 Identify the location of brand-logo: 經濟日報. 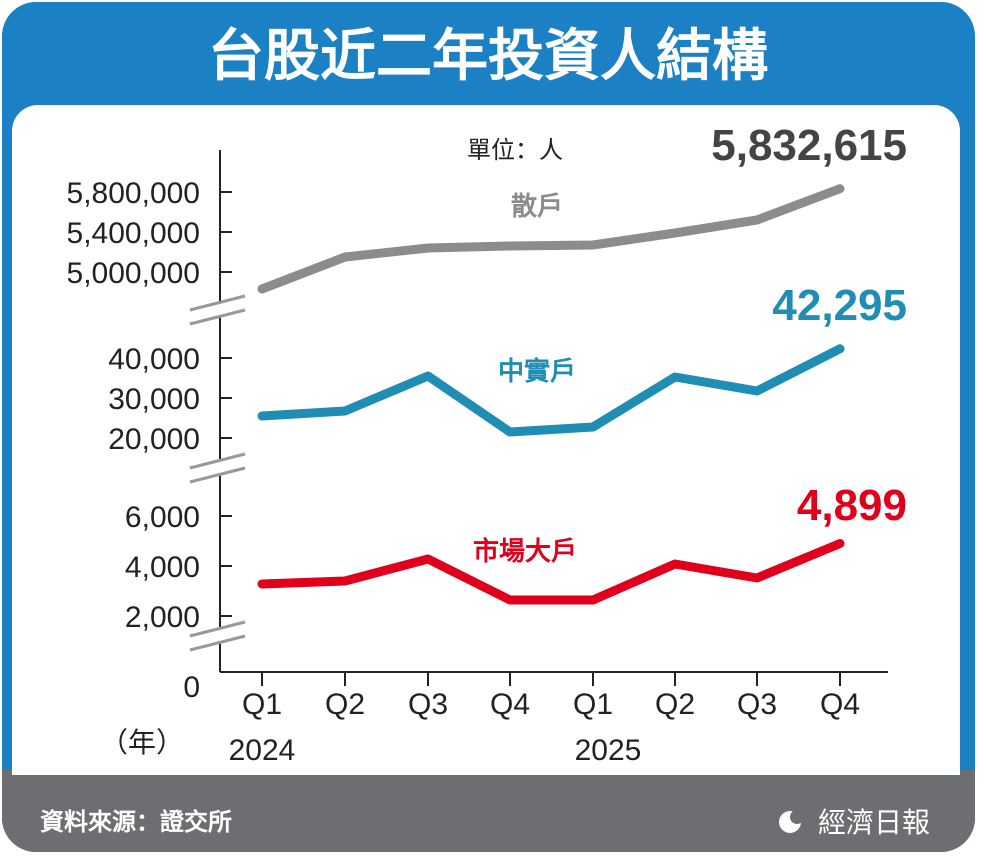
(854, 822).